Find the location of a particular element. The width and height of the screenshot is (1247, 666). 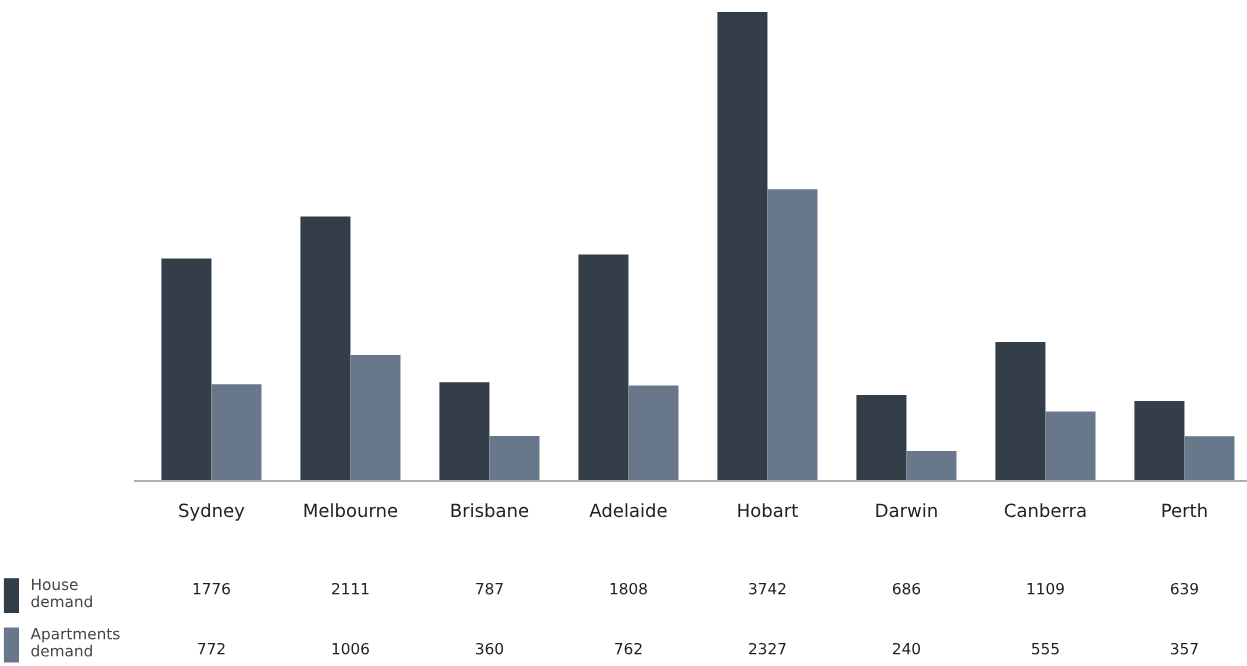

data-label: 639 is located at coordinates (1184, 588).